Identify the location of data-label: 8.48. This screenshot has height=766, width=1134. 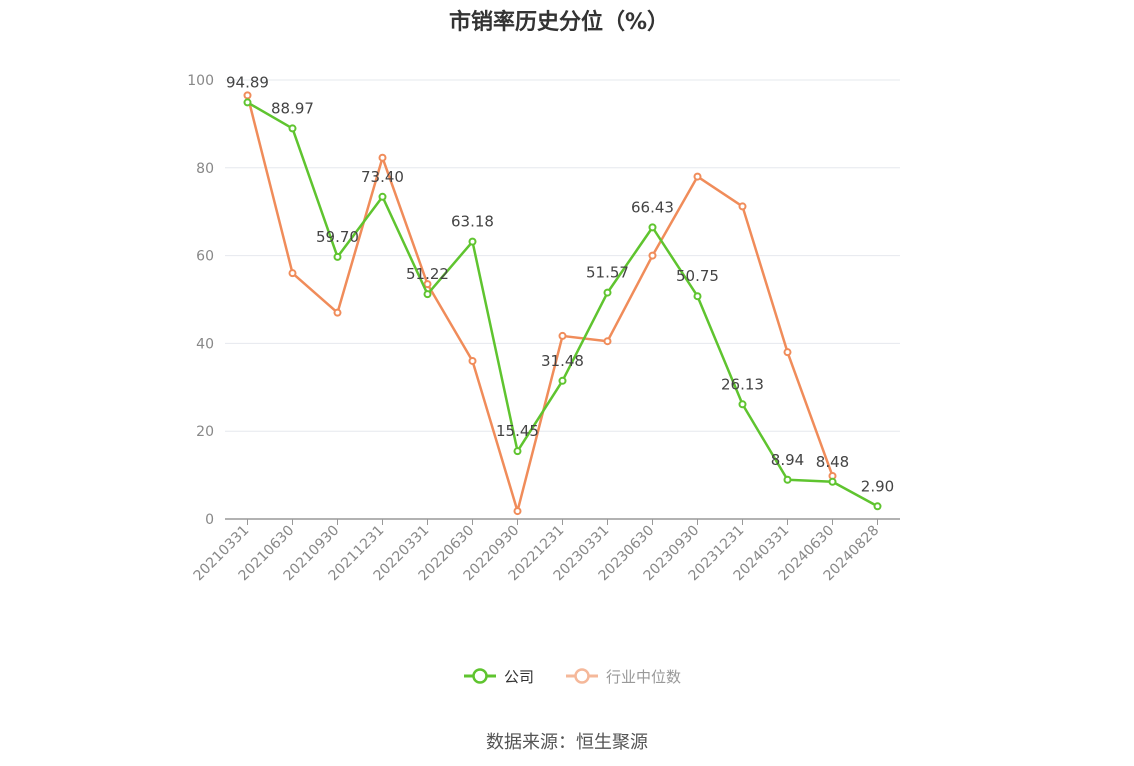
(832, 462).